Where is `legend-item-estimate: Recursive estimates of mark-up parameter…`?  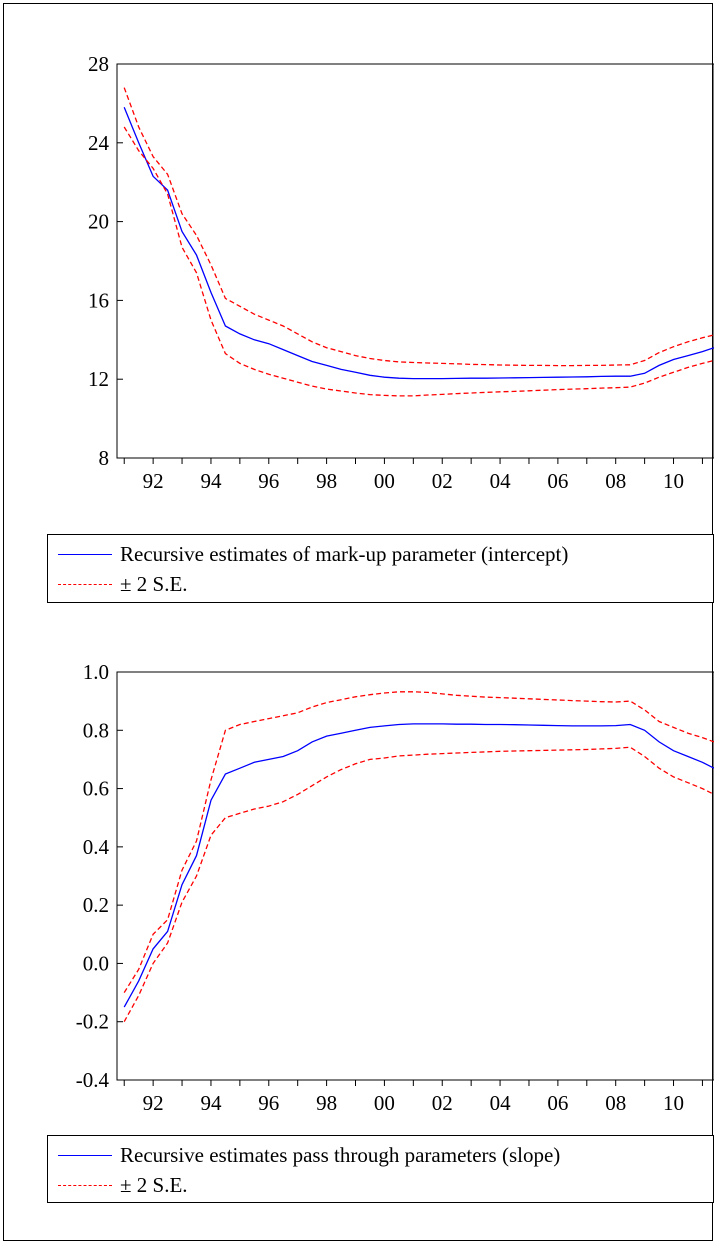 legend-item-estimate: Recursive estimates of mark-up parameter… is located at coordinates (380, 554).